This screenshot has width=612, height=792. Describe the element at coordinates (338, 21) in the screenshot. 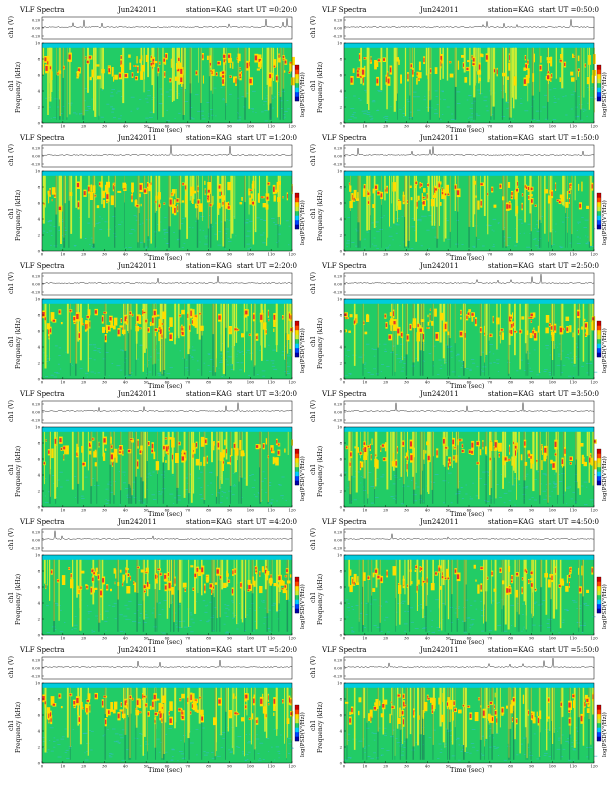

I see `waveform-tick-label: 0.20` at that location.